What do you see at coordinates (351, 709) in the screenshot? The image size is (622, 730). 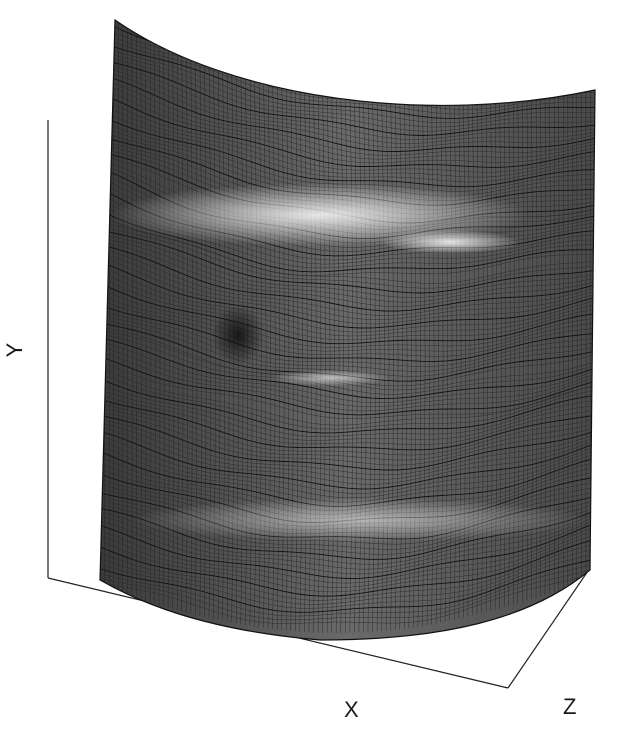 I see `x-axis-label: X` at bounding box center [351, 709].